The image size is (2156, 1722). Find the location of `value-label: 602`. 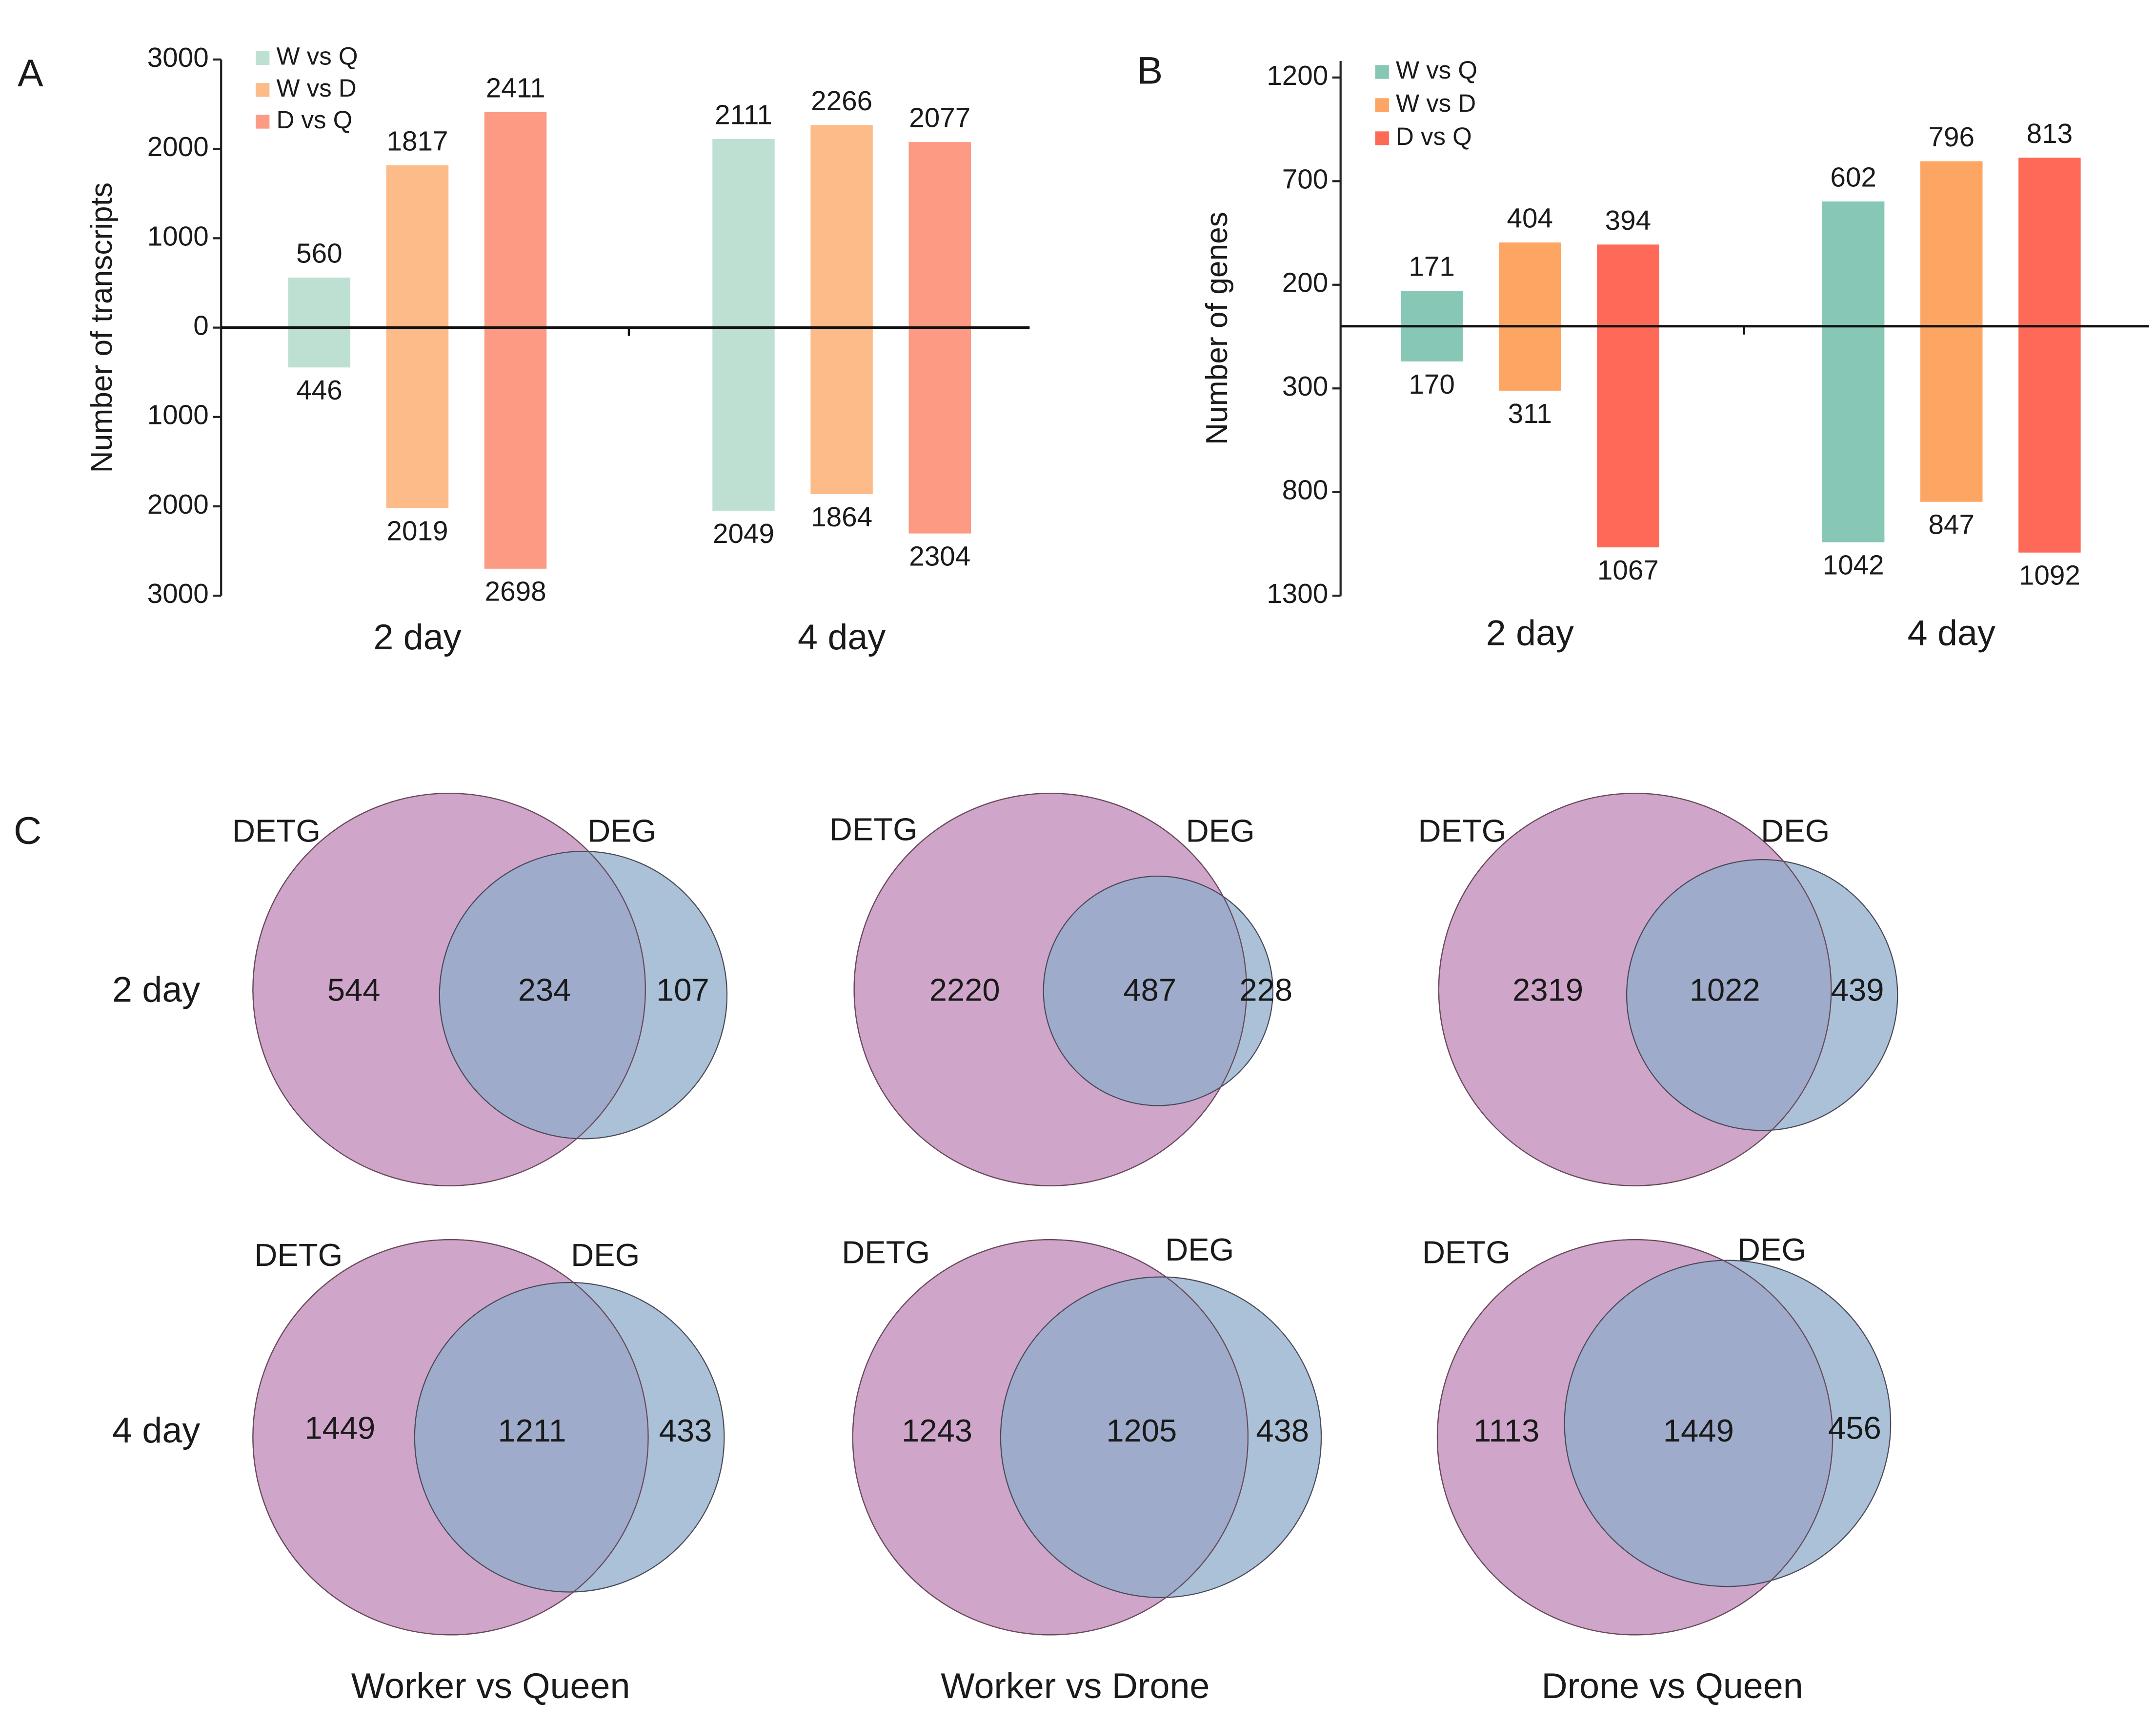

value-label: 602 is located at coordinates (1853, 177).